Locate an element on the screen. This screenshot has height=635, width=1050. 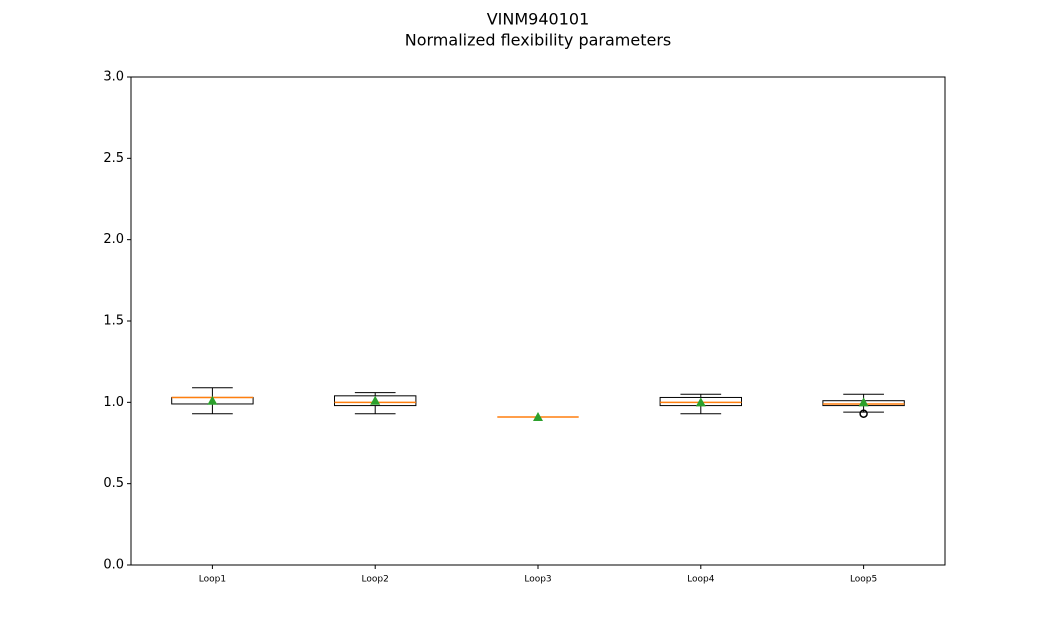
x-tick-label: Loop2 is located at coordinates (375, 580).